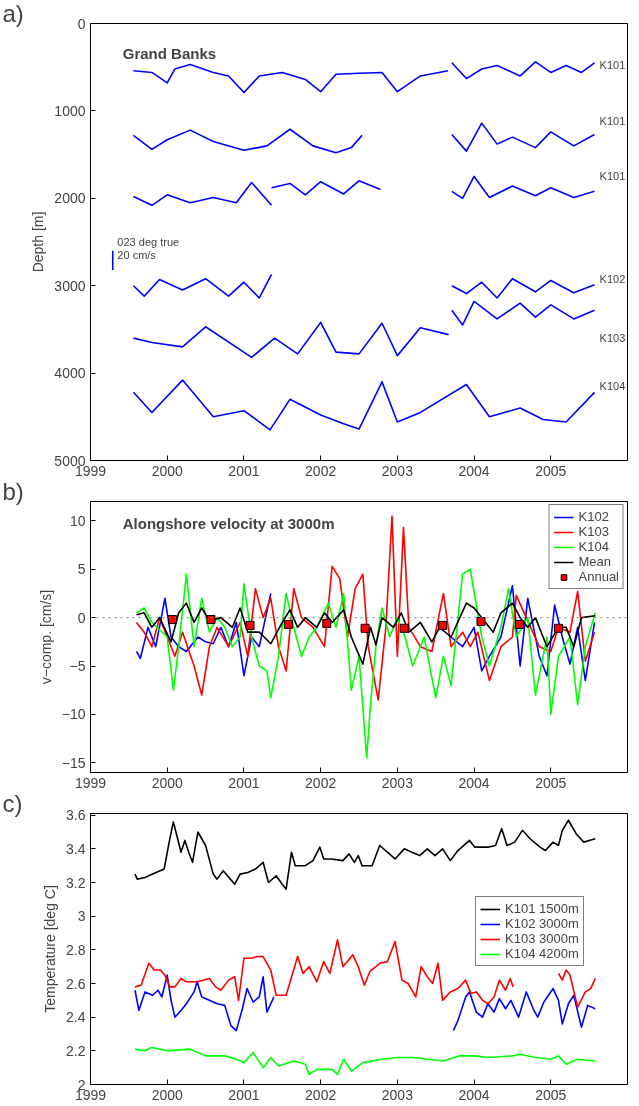  I want to click on text: c), so click(12, 803).